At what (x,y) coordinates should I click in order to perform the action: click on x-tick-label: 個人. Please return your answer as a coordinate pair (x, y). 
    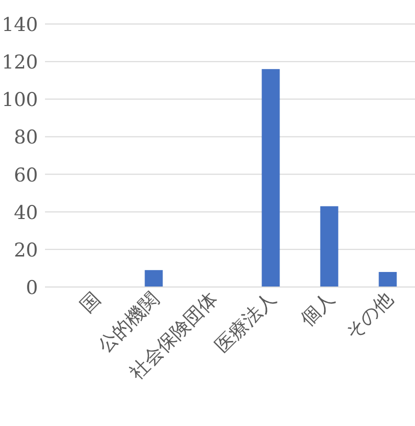
    Looking at the image, I should click on (317, 309).